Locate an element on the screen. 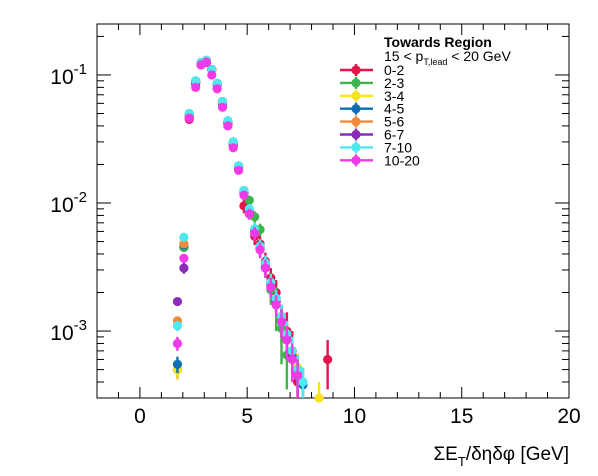  legend-label: 7-10 is located at coordinates (398, 147).